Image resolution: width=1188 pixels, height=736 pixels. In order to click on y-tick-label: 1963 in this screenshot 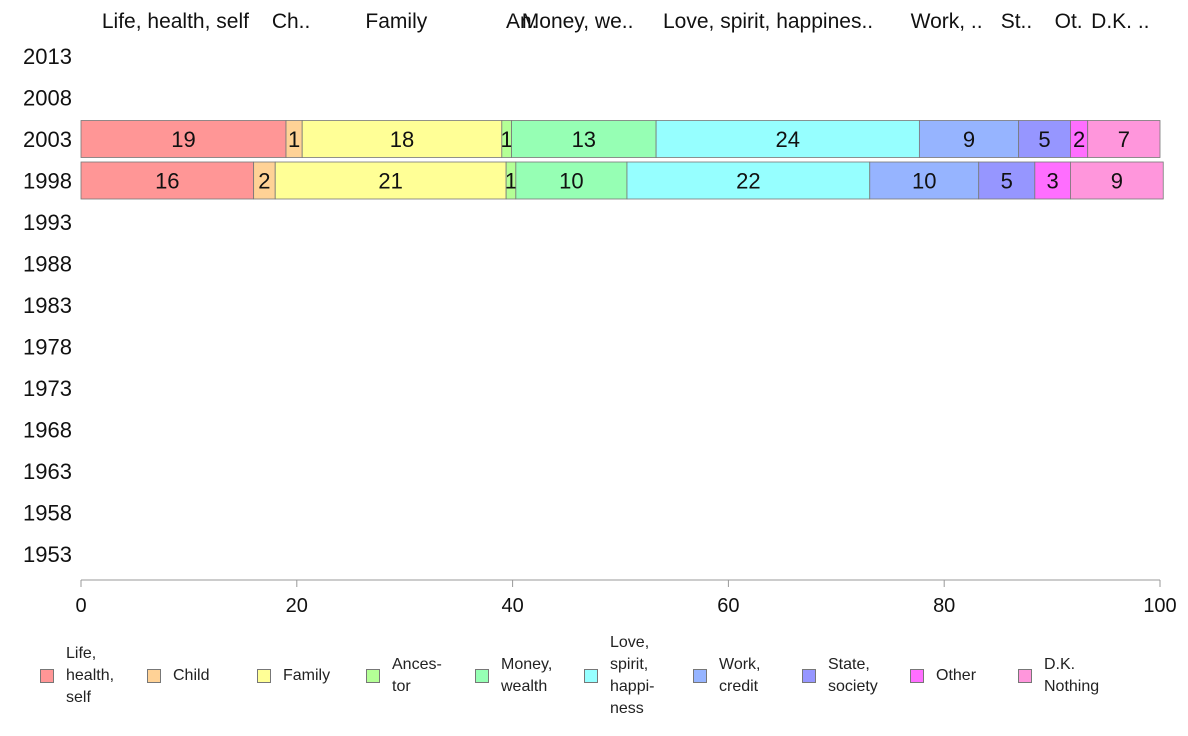, I will do `click(47, 471)`.